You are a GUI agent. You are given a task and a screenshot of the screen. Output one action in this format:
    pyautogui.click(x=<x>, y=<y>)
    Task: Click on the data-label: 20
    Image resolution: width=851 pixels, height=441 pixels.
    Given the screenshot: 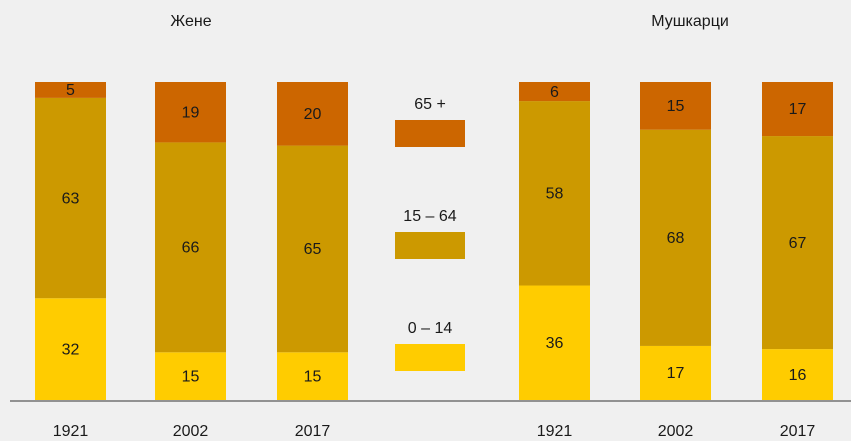 What is the action you would take?
    pyautogui.click(x=313, y=114)
    